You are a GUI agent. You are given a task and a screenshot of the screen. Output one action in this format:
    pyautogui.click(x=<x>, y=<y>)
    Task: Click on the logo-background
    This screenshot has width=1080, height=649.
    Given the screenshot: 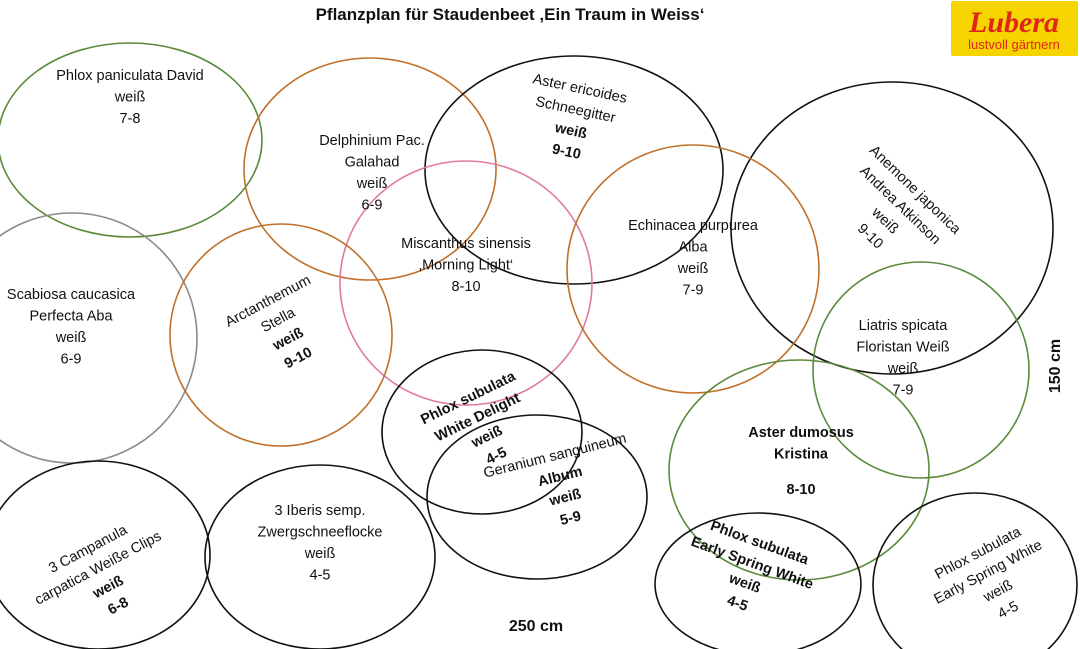 What is the action you would take?
    pyautogui.click(x=1014, y=28)
    